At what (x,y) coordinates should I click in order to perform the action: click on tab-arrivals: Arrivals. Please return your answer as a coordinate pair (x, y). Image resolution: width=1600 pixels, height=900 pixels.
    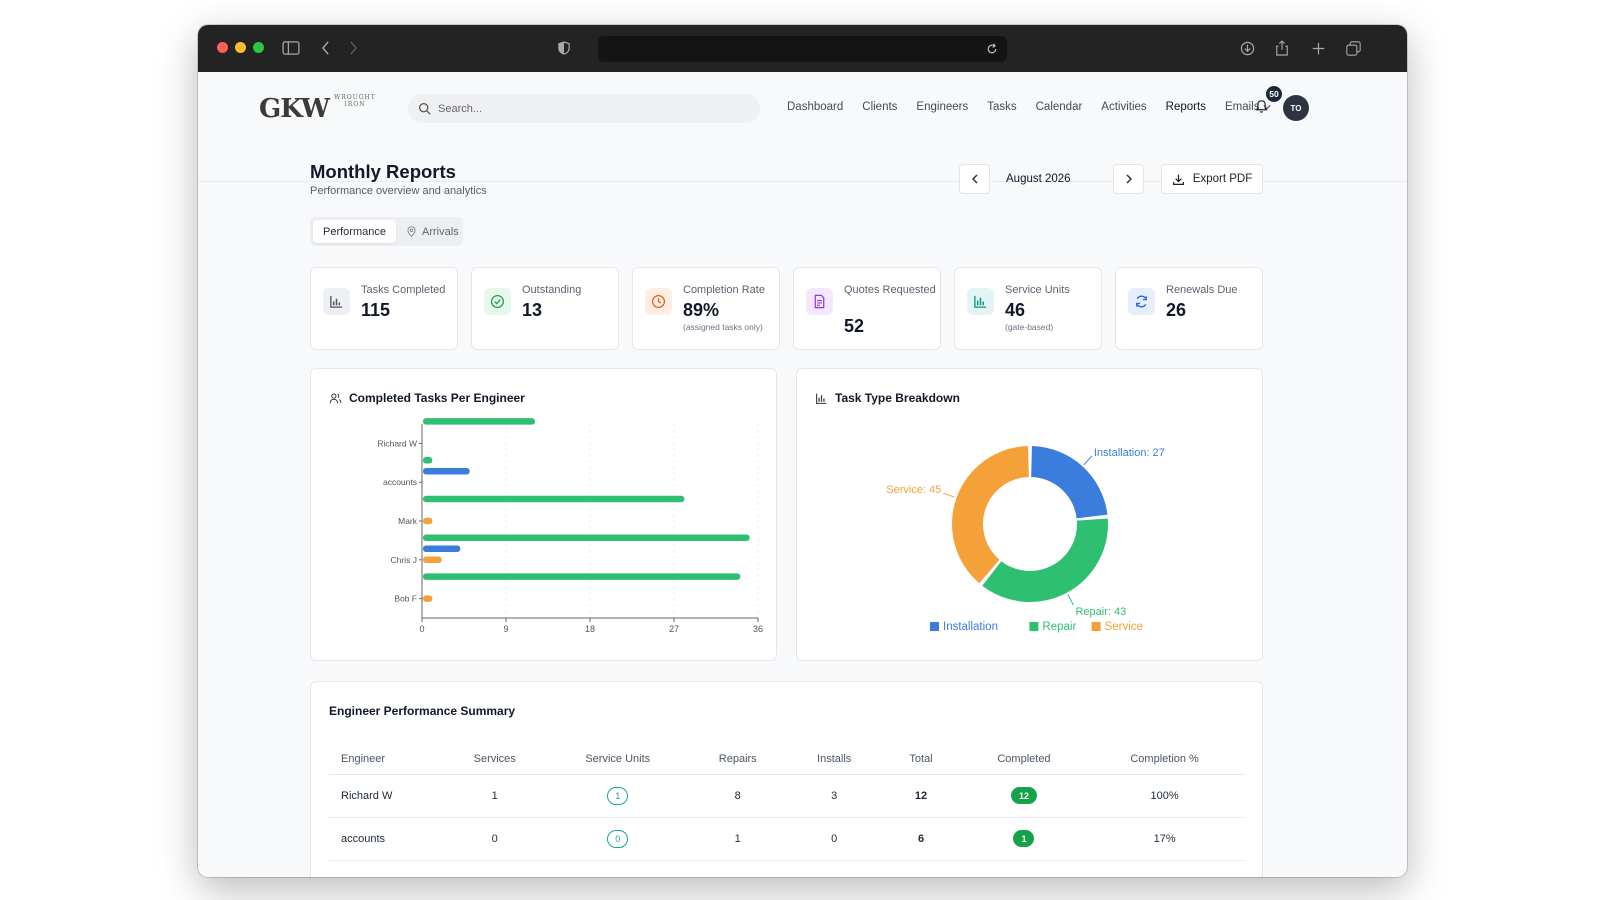
    Looking at the image, I should click on (432, 231).